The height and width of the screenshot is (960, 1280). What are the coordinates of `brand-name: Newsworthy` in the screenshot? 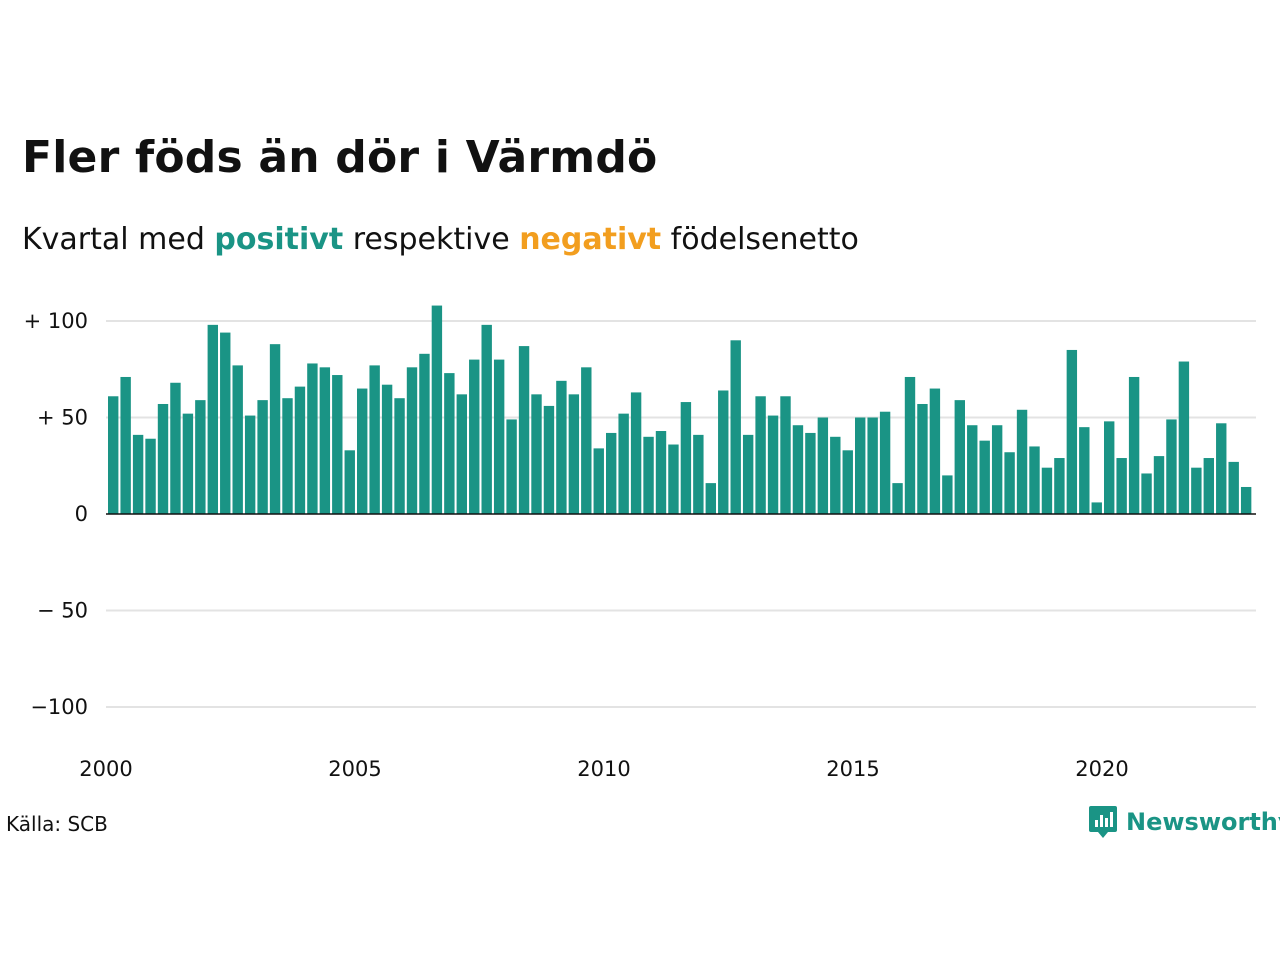 It's located at (1203, 822).